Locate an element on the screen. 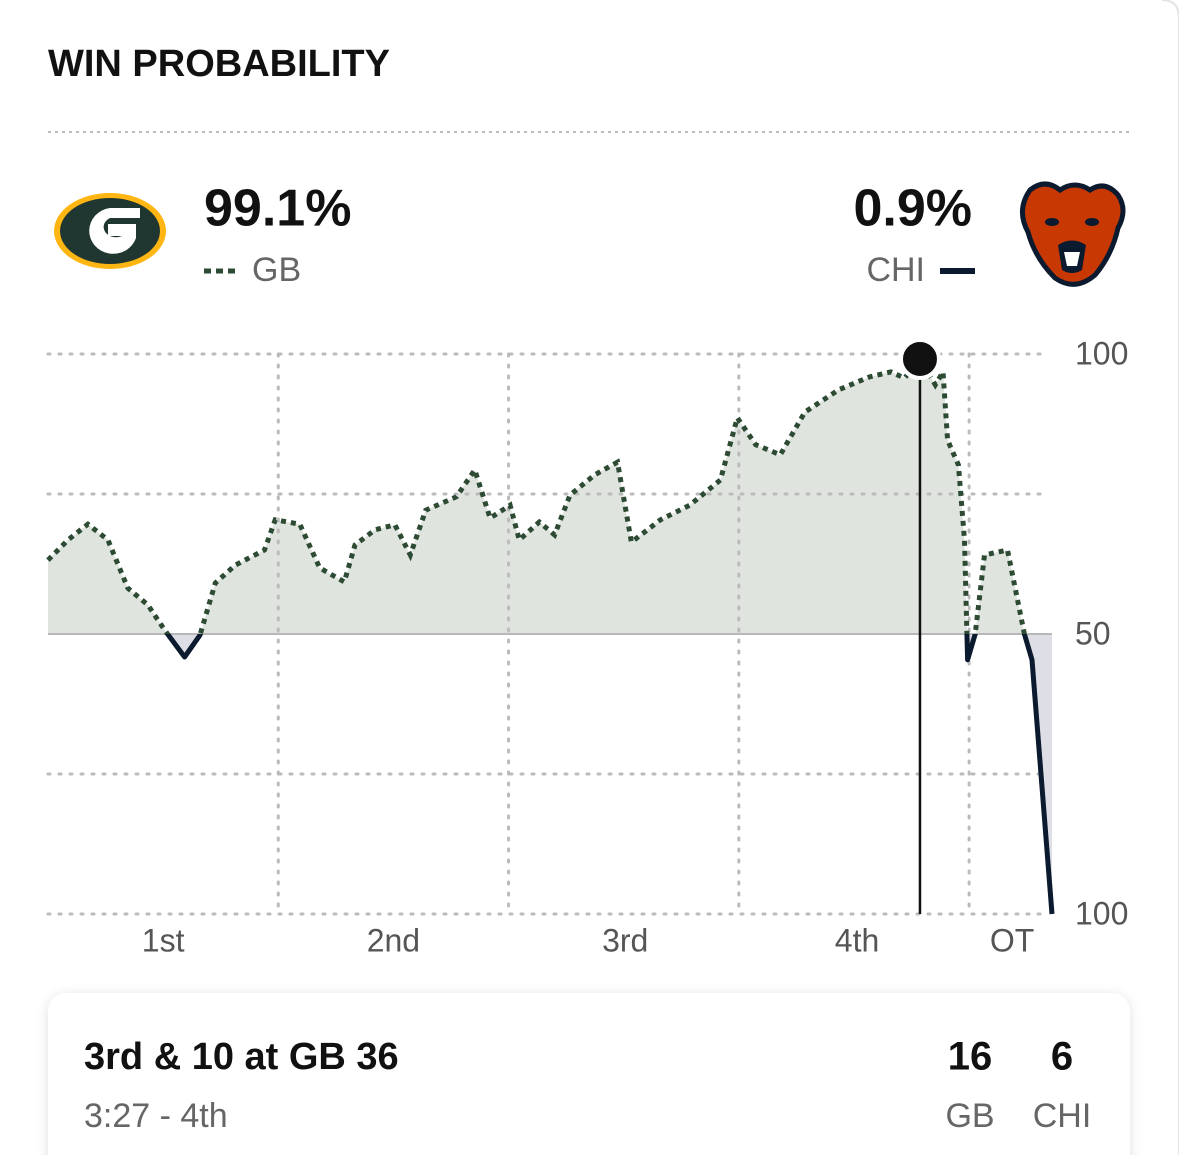  home-abbr: GB is located at coordinates (276, 270).